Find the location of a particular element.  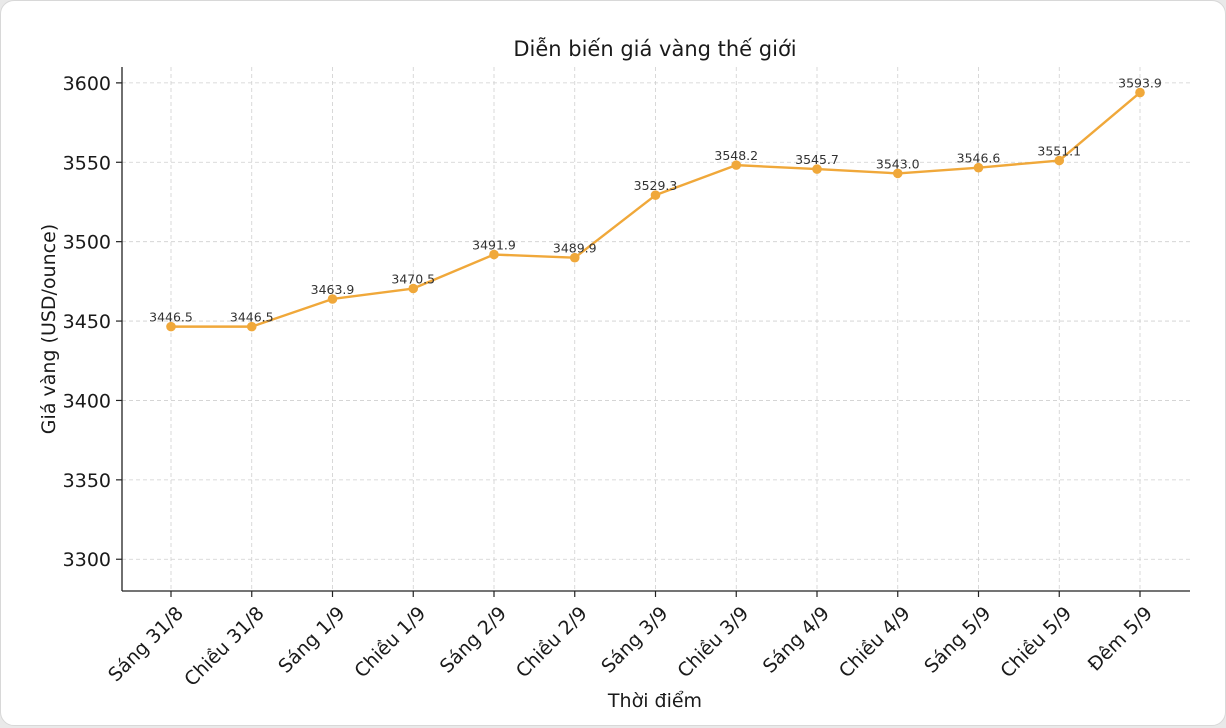

data-label: 3470.5 is located at coordinates (413, 279).